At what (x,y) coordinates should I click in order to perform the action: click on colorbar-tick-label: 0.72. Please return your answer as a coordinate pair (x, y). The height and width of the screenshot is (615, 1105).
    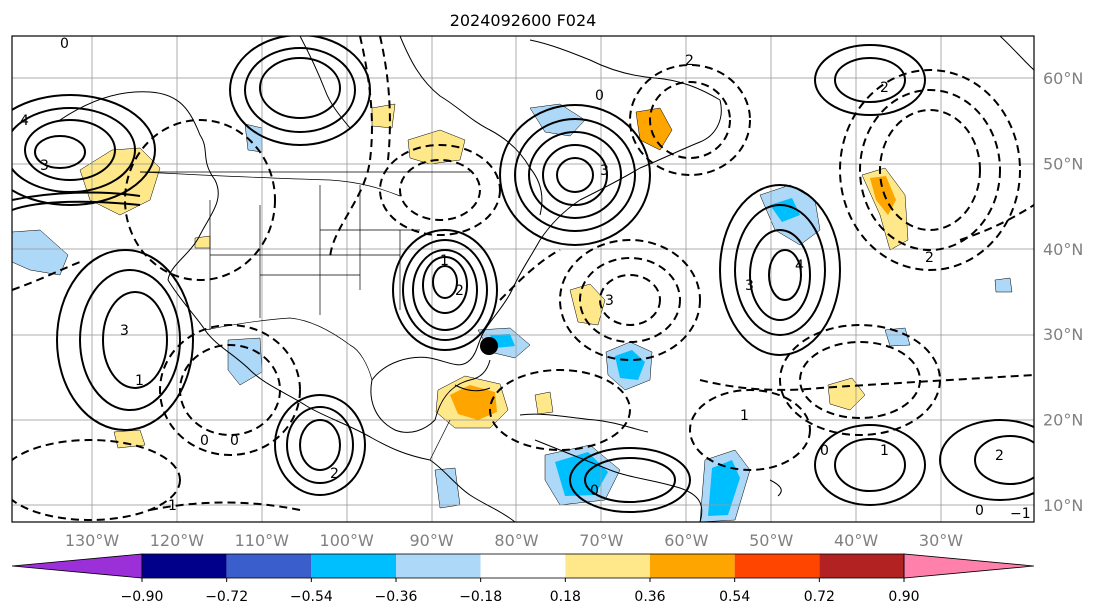
    Looking at the image, I should click on (819, 597).